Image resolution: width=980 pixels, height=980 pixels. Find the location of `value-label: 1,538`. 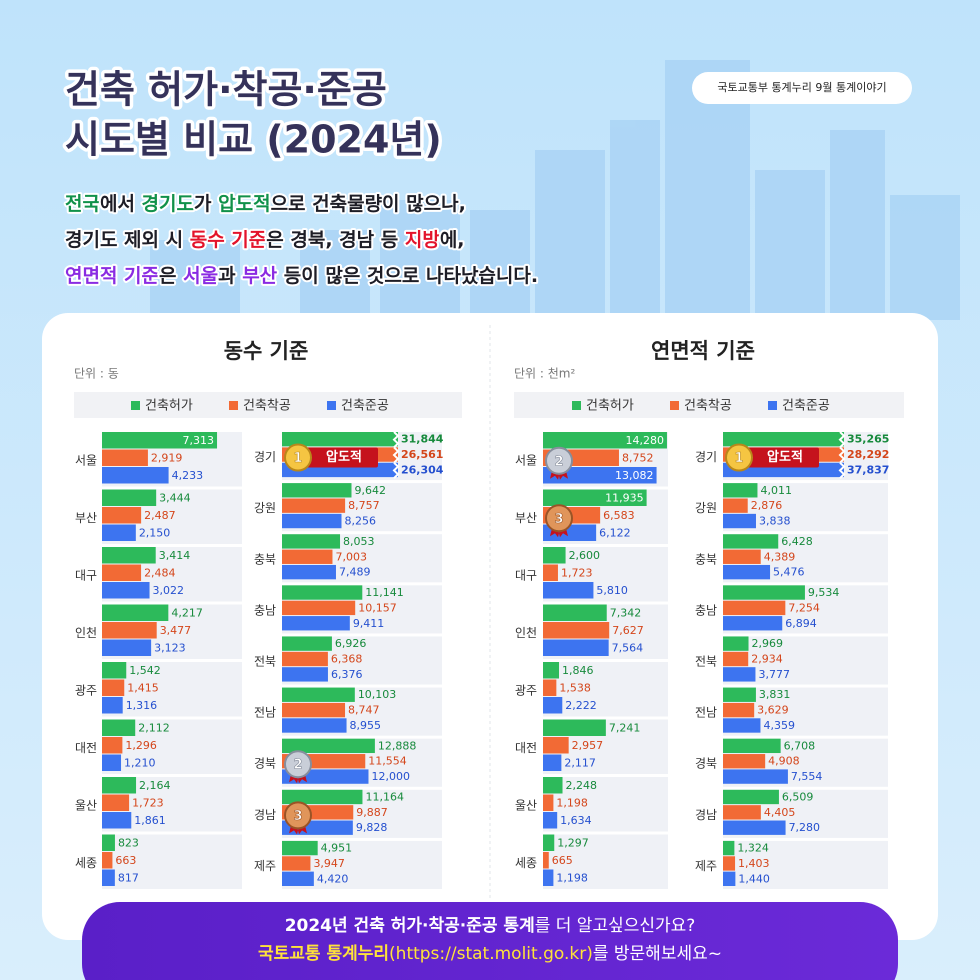

value-label: 1,538 is located at coordinates (575, 687).